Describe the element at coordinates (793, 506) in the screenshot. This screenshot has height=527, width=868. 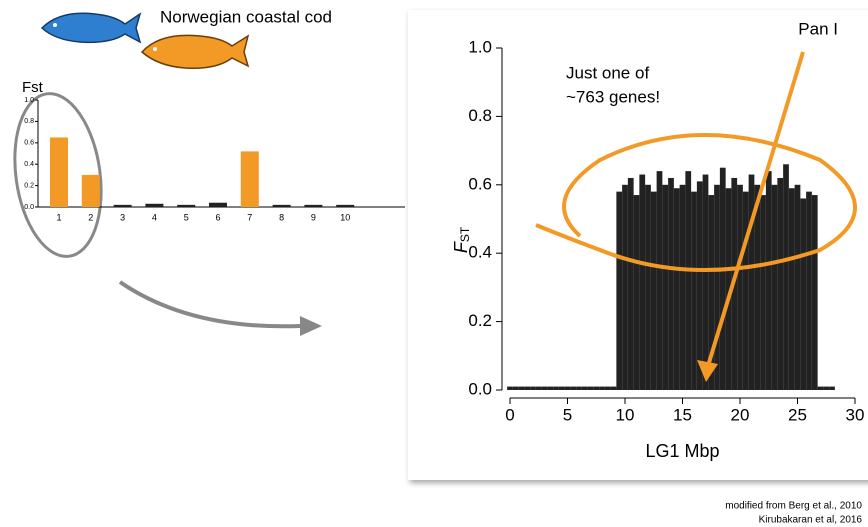
I see `credit: modified from Berg et al., 2010` at that location.